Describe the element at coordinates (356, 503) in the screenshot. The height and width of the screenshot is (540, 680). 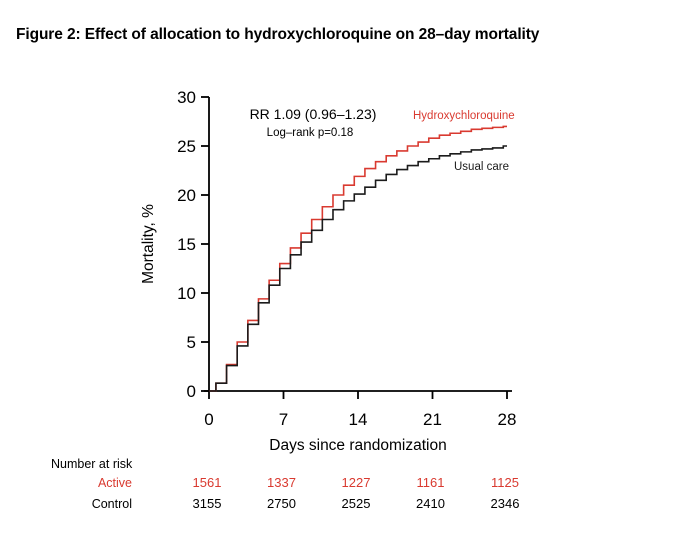
I see `risk-value: 2525` at that location.